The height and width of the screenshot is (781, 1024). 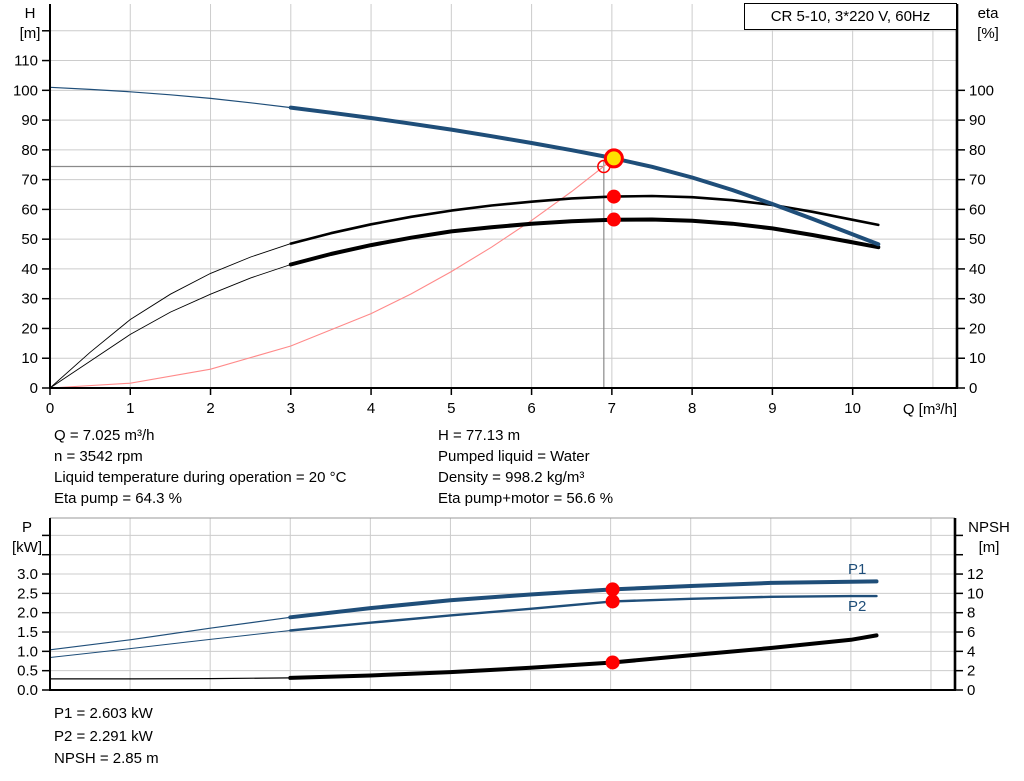 I want to click on tick-label-right: 2, so click(x=971, y=671).